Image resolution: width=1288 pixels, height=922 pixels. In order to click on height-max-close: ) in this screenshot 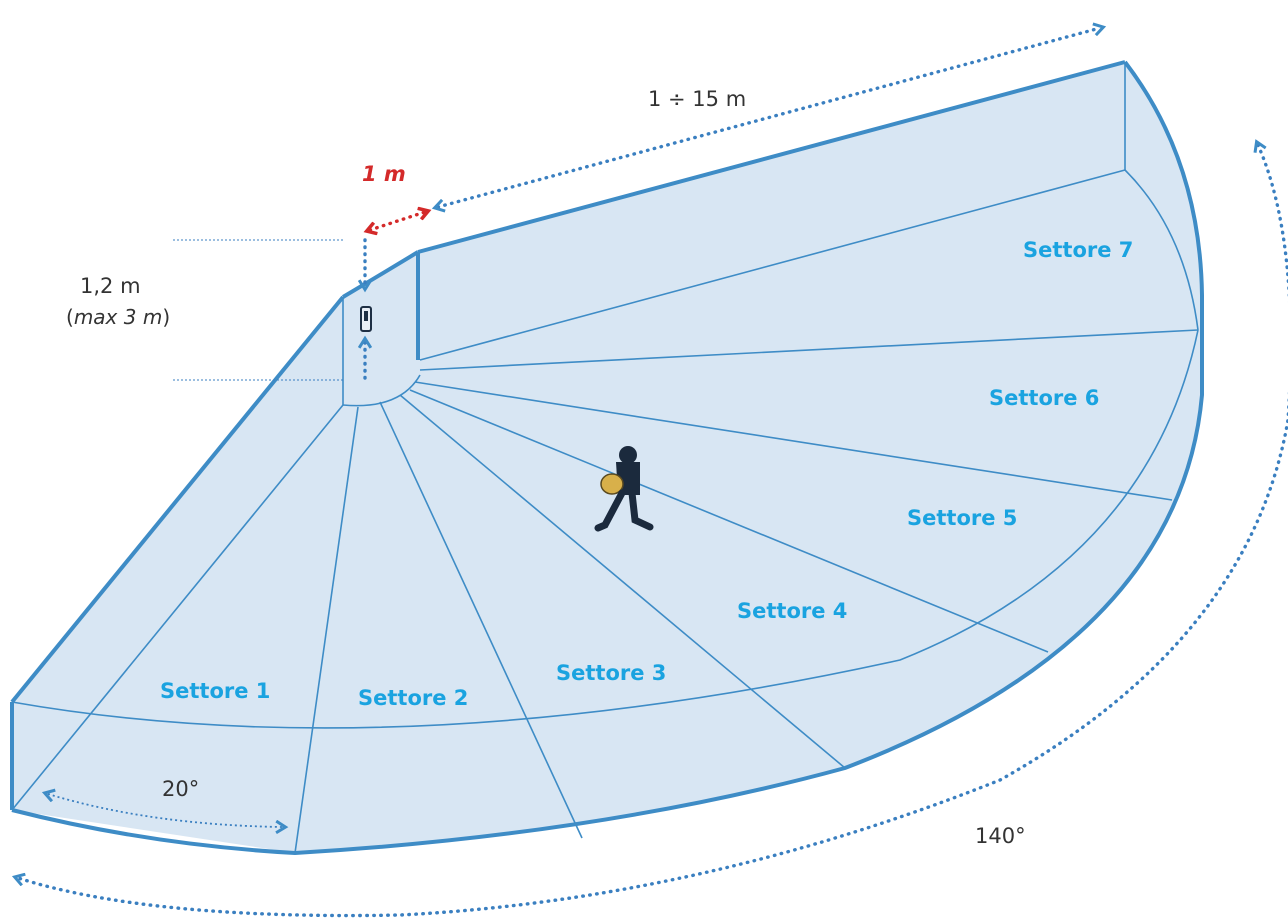, I will do `click(166, 317)`.